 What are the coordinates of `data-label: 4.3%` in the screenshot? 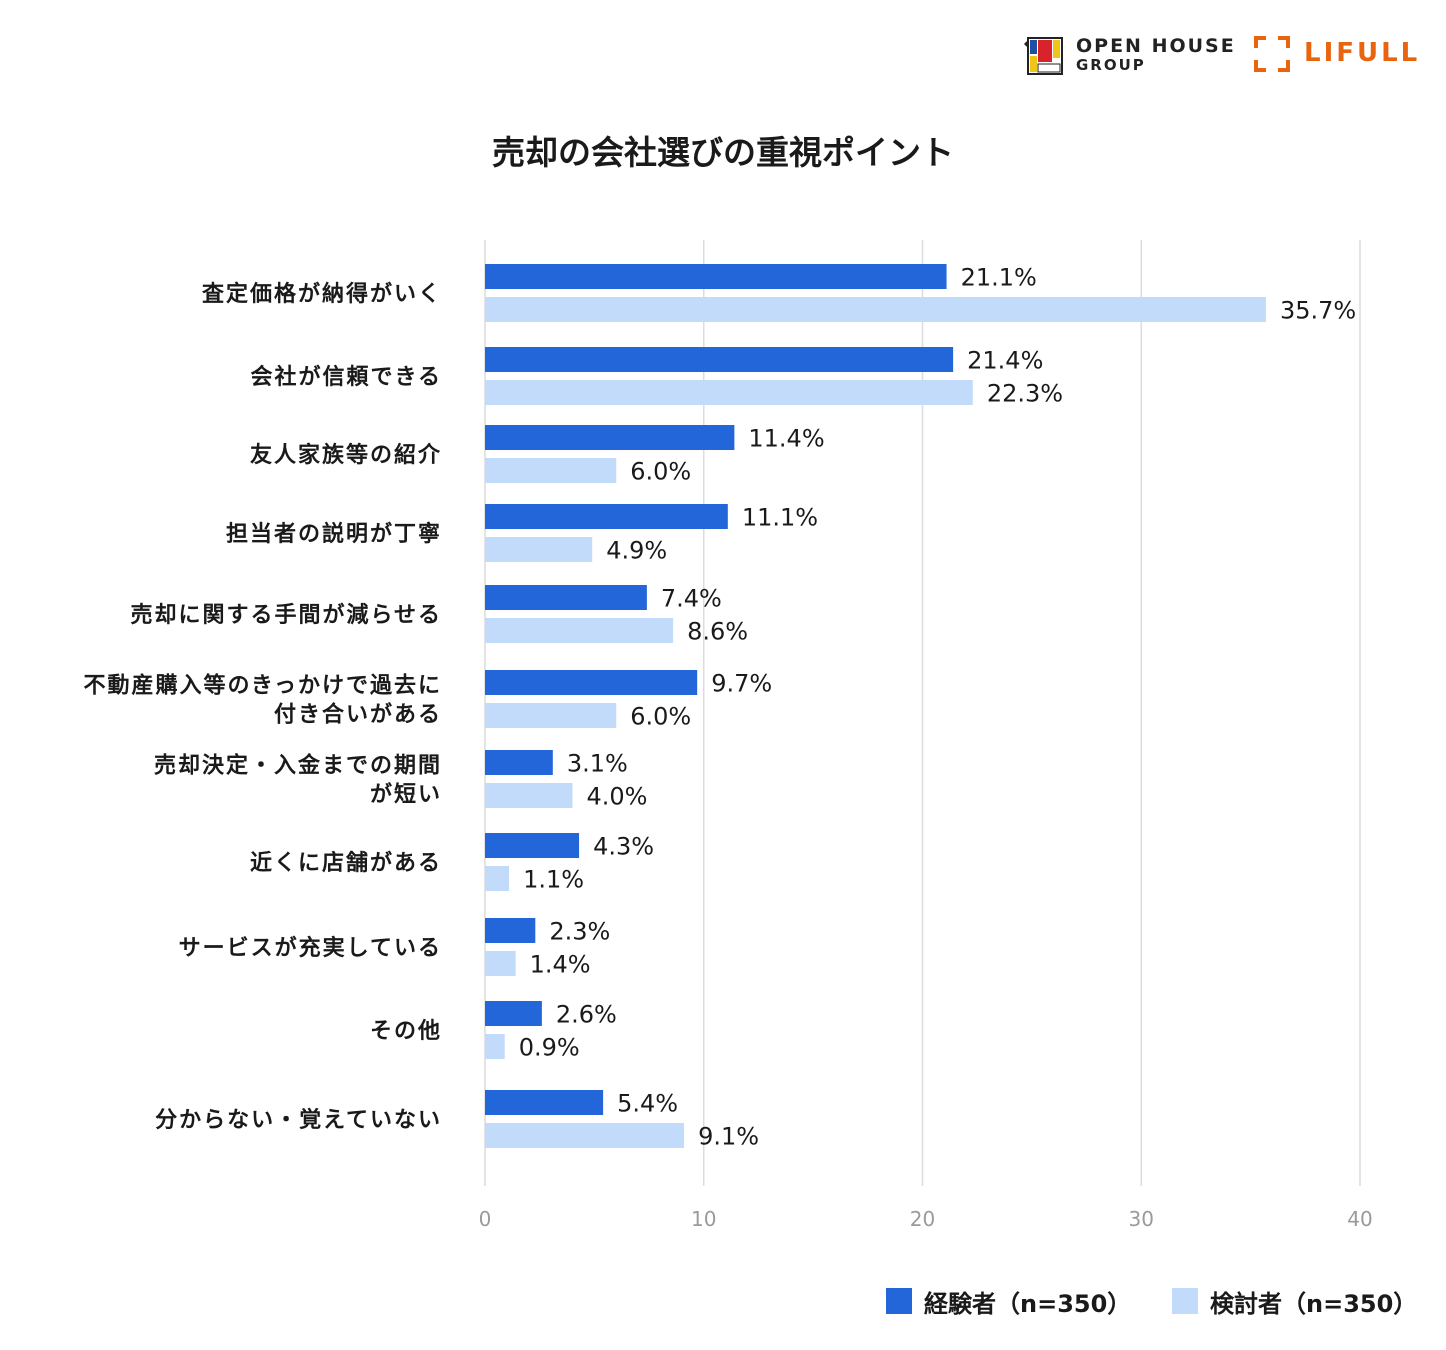 It's located at (623, 847).